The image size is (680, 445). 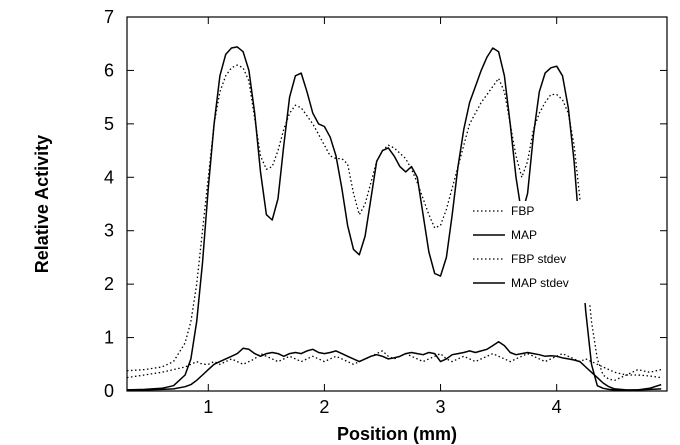 What do you see at coordinates (324, 407) in the screenshot?
I see `x-tick-label: 2` at bounding box center [324, 407].